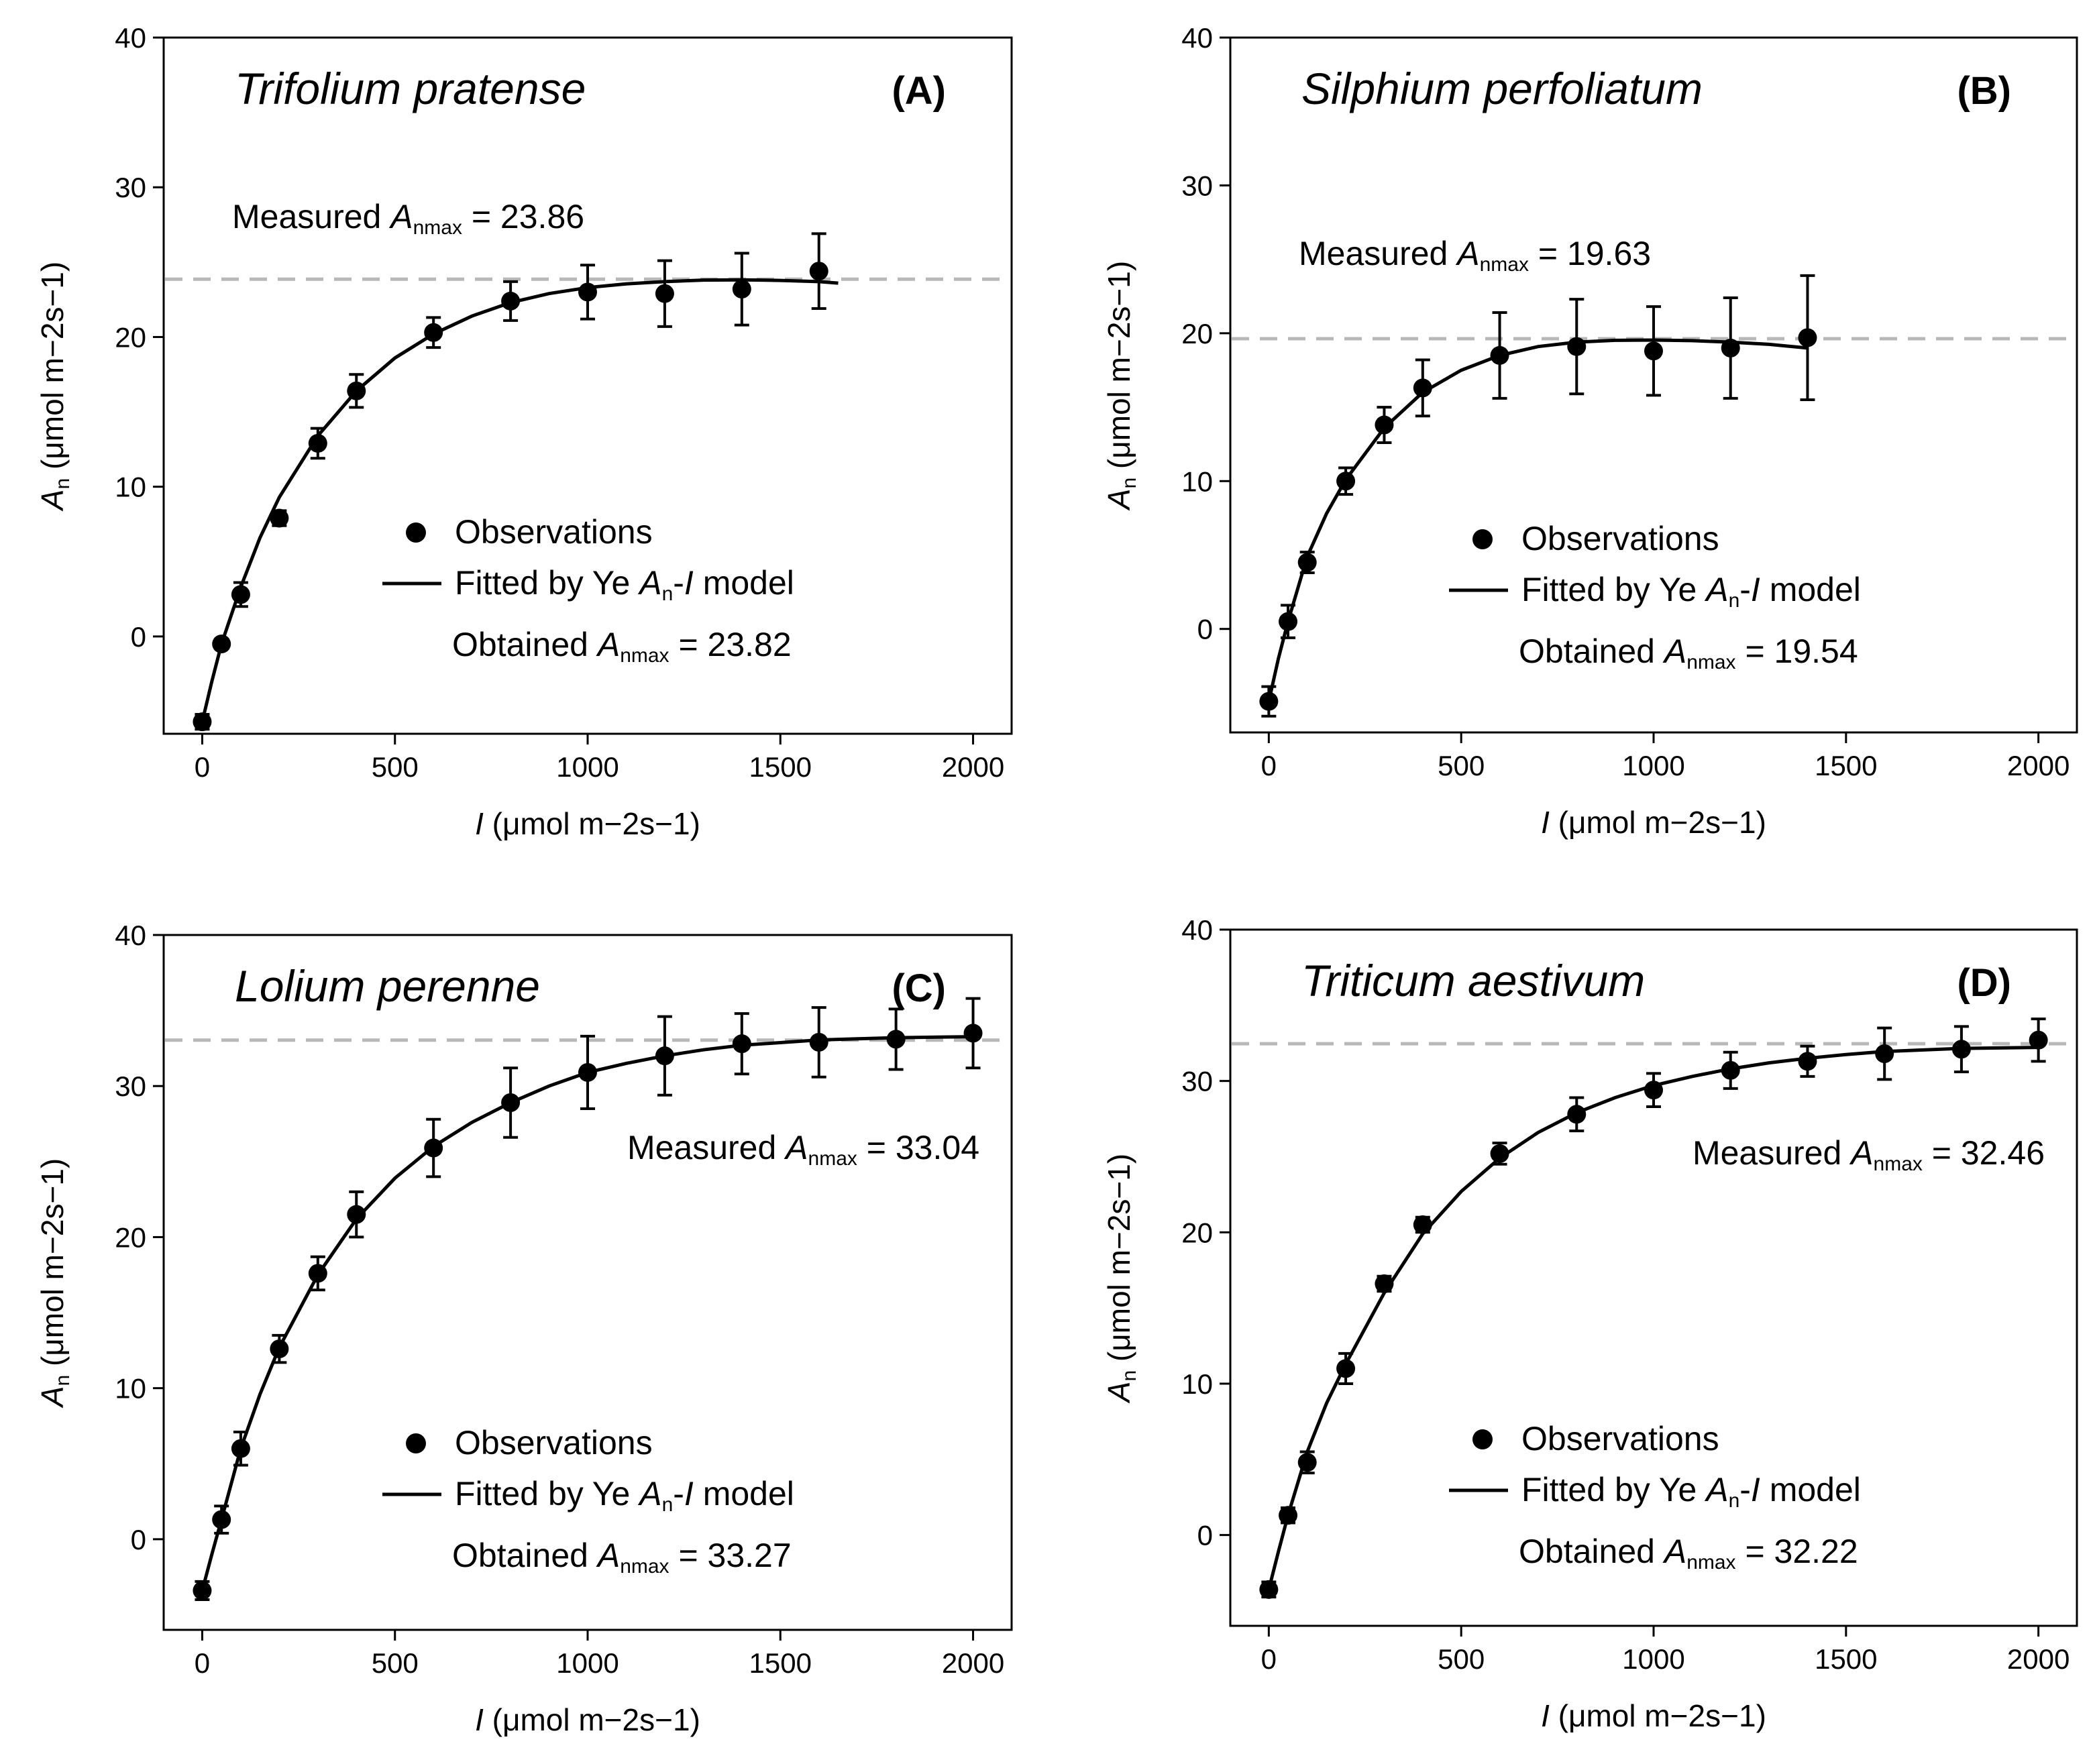 This screenshot has height=1764, width=2093. What do you see at coordinates (973, 1663) in the screenshot?
I see `x-tick-label: 2000` at bounding box center [973, 1663].